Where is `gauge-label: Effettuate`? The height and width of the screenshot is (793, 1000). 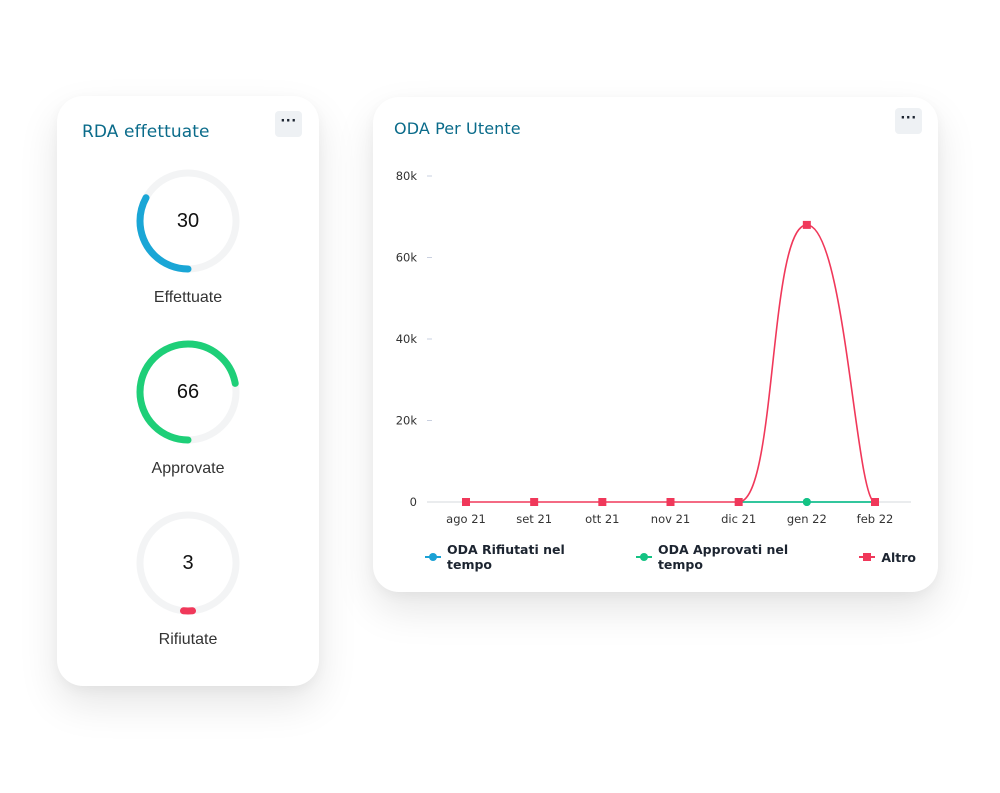
gauge-label: Effettuate is located at coordinates (188, 297).